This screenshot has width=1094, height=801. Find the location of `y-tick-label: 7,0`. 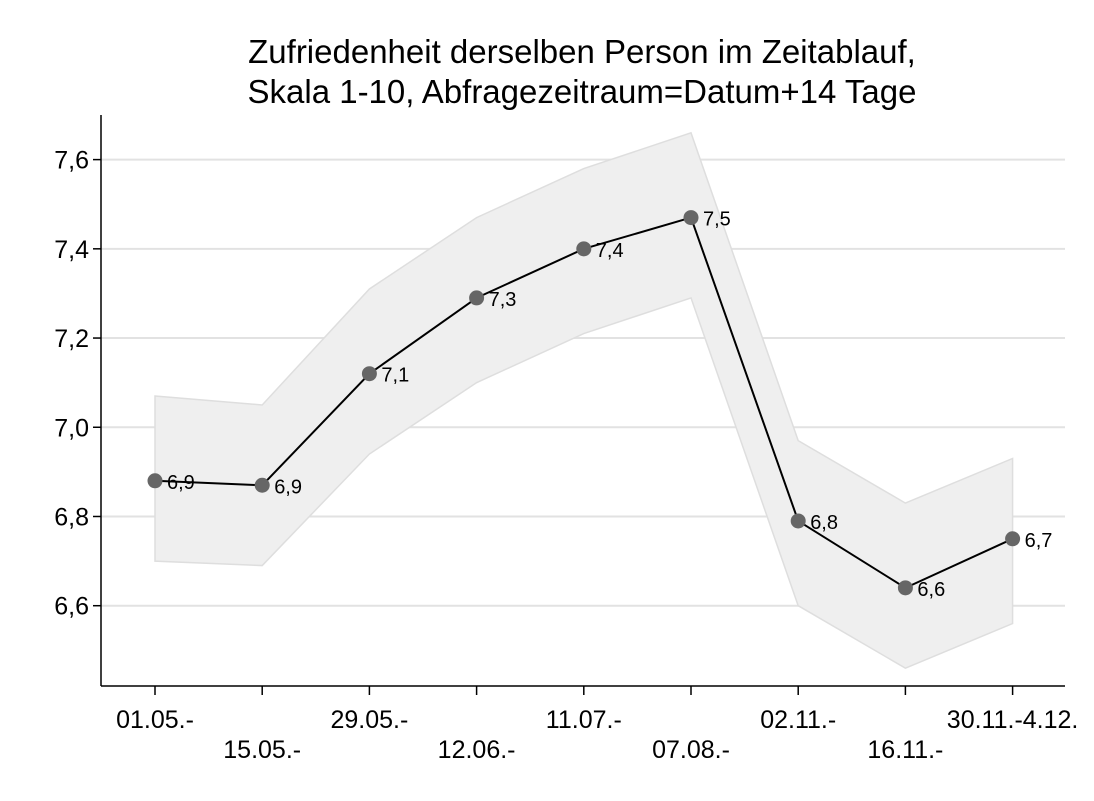

y-tick-label: 7,0 is located at coordinates (71, 428).